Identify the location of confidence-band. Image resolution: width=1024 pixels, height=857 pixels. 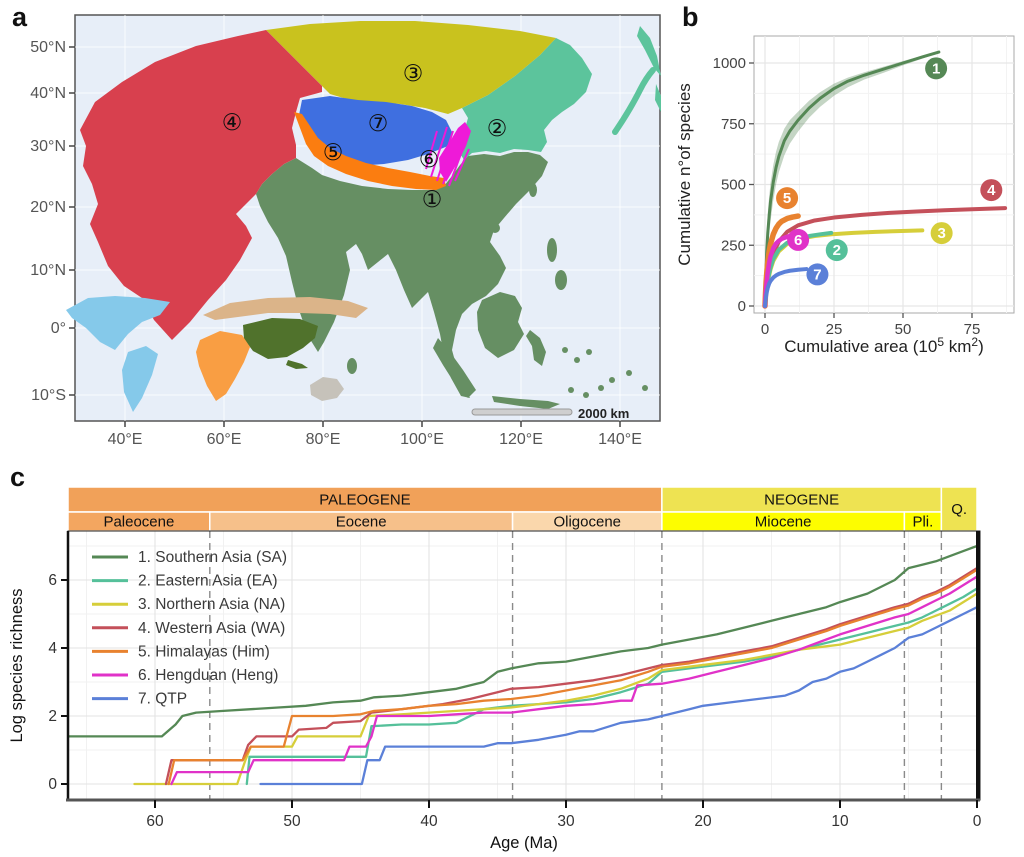
(852, 178).